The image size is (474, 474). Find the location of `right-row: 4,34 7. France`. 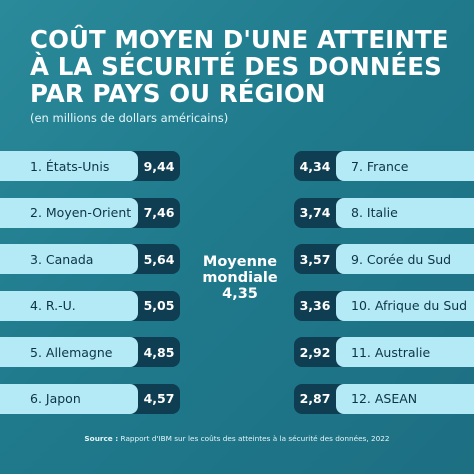

right-row: 4,34 7. France is located at coordinates (384, 166).